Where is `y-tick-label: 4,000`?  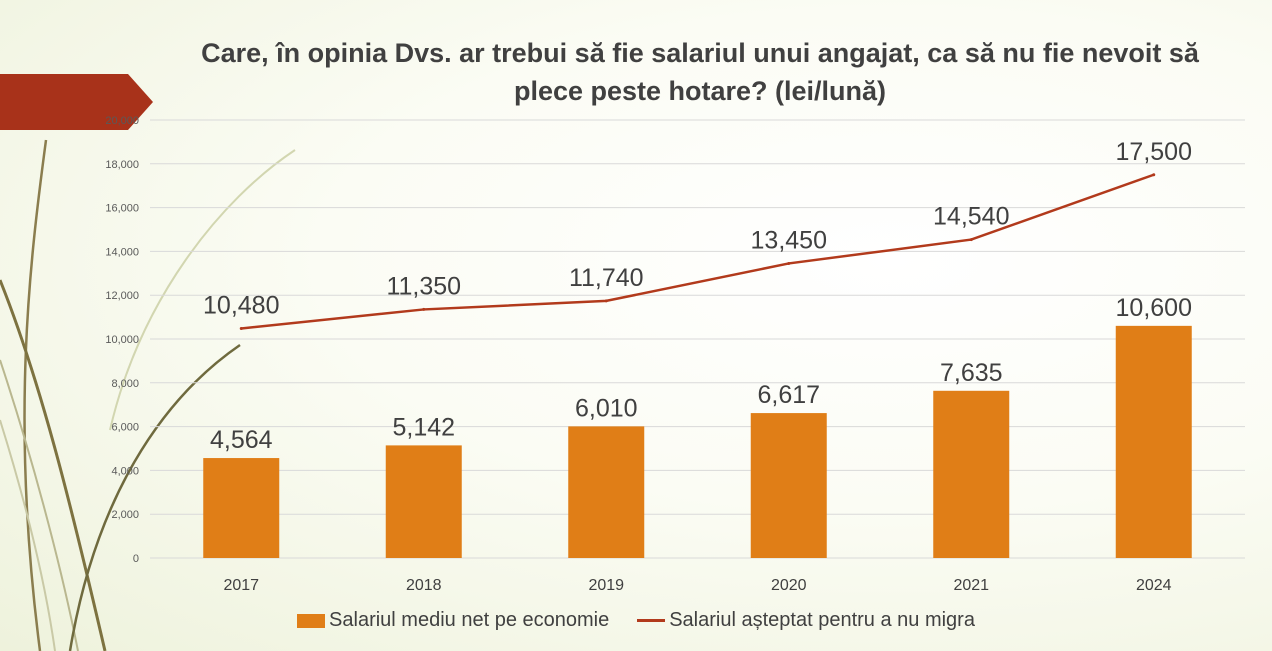 y-tick-label: 4,000 is located at coordinates (125, 471).